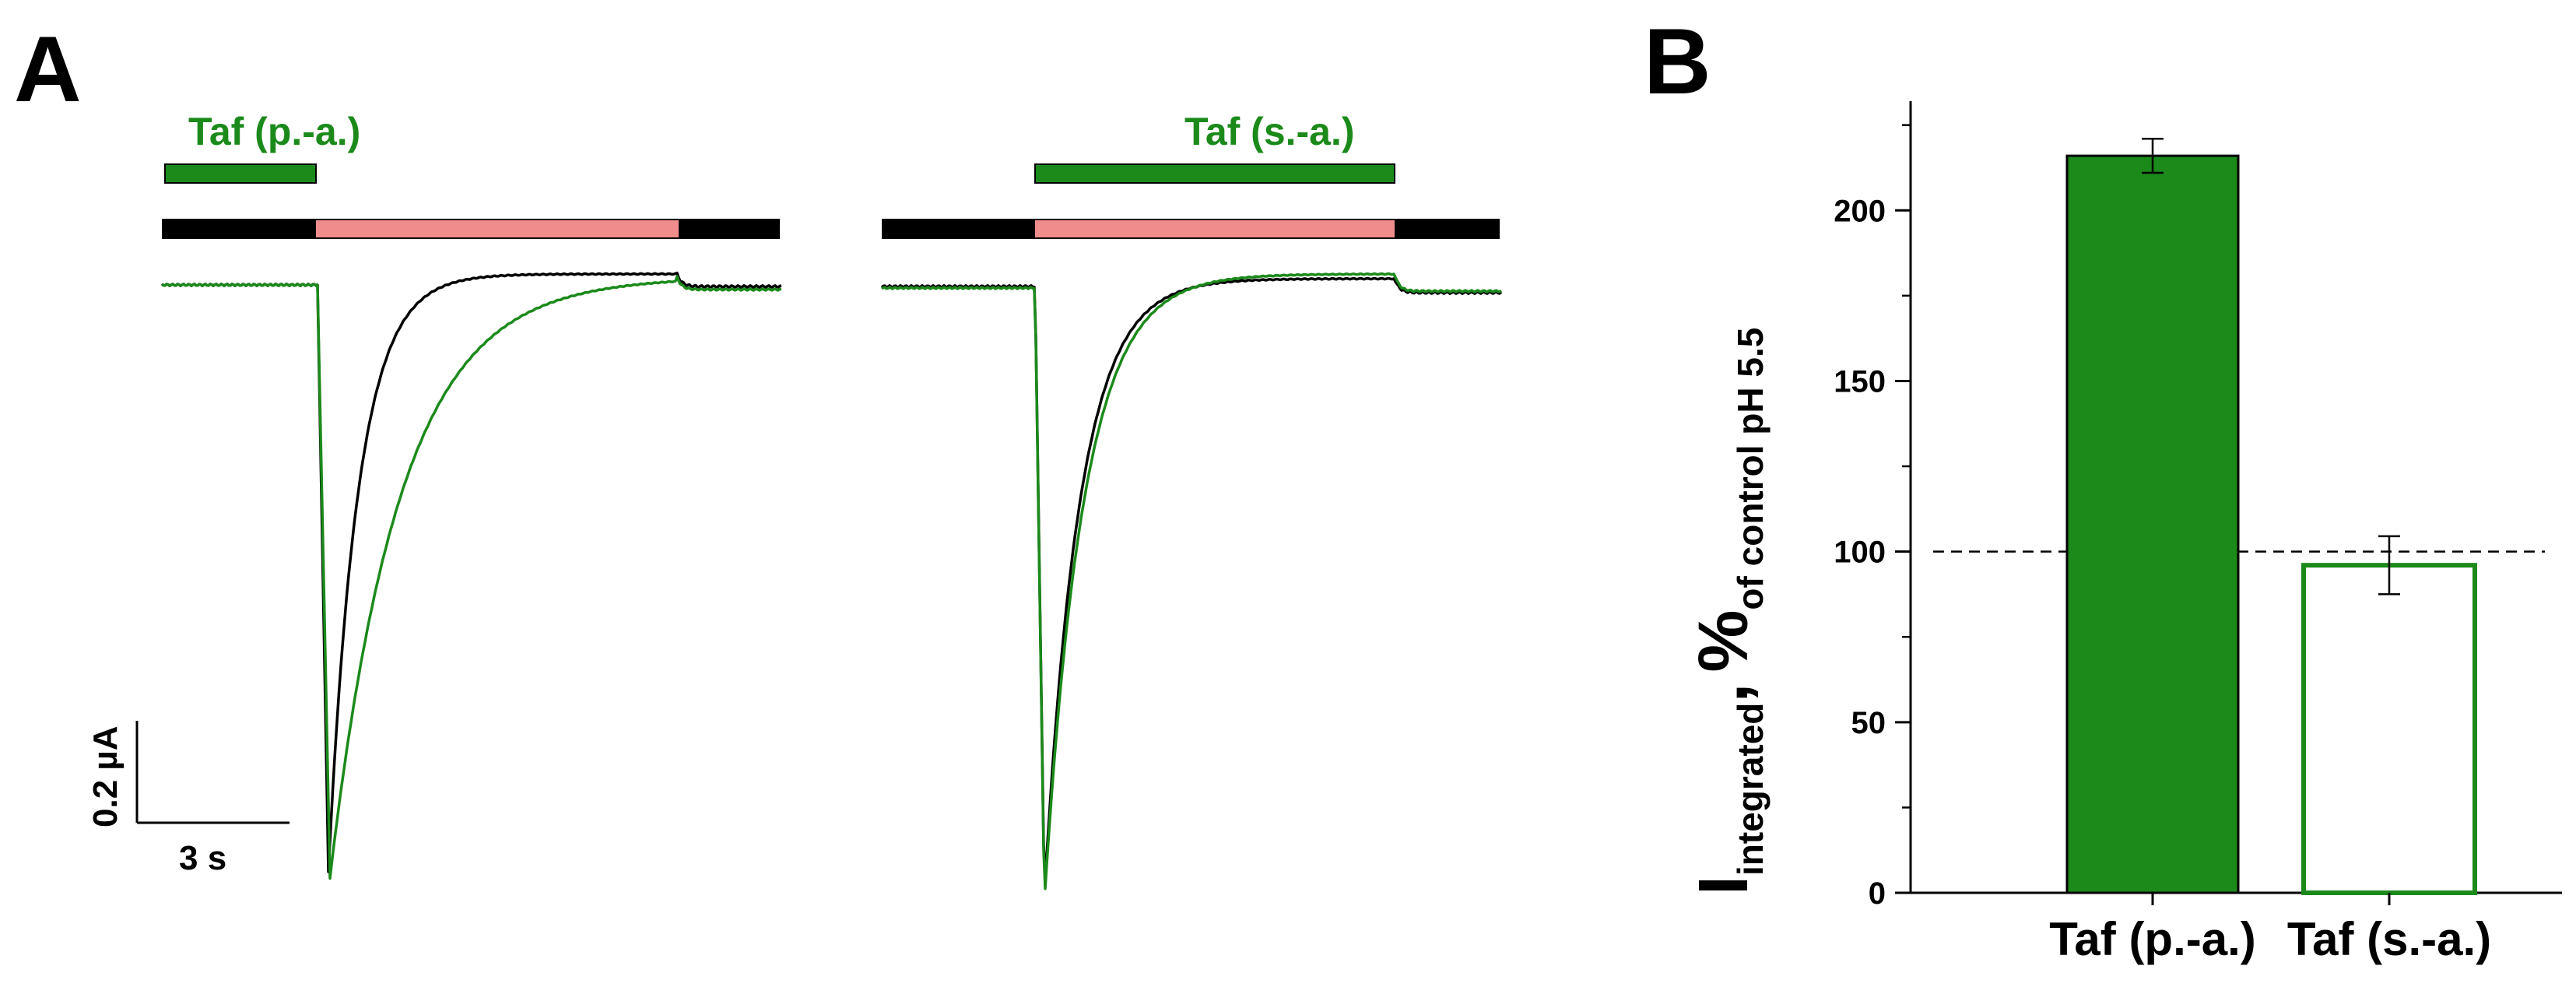 Image resolution: width=2576 pixels, height=994 pixels. What do you see at coordinates (48, 69) in the screenshot?
I see `panel-a-letter: A` at bounding box center [48, 69].